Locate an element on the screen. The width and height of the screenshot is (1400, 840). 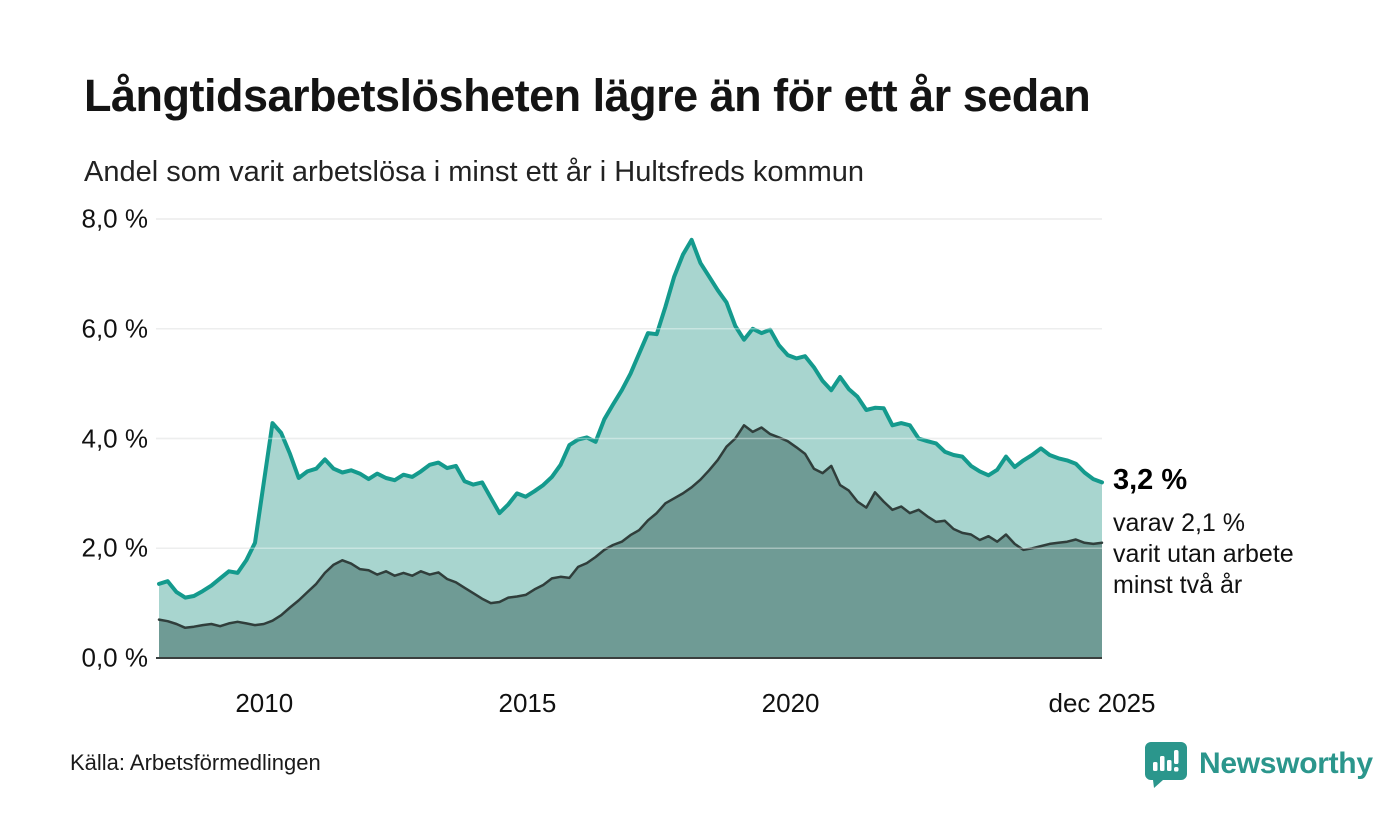
y-tick-label: 2,0 % is located at coordinates (115, 547).